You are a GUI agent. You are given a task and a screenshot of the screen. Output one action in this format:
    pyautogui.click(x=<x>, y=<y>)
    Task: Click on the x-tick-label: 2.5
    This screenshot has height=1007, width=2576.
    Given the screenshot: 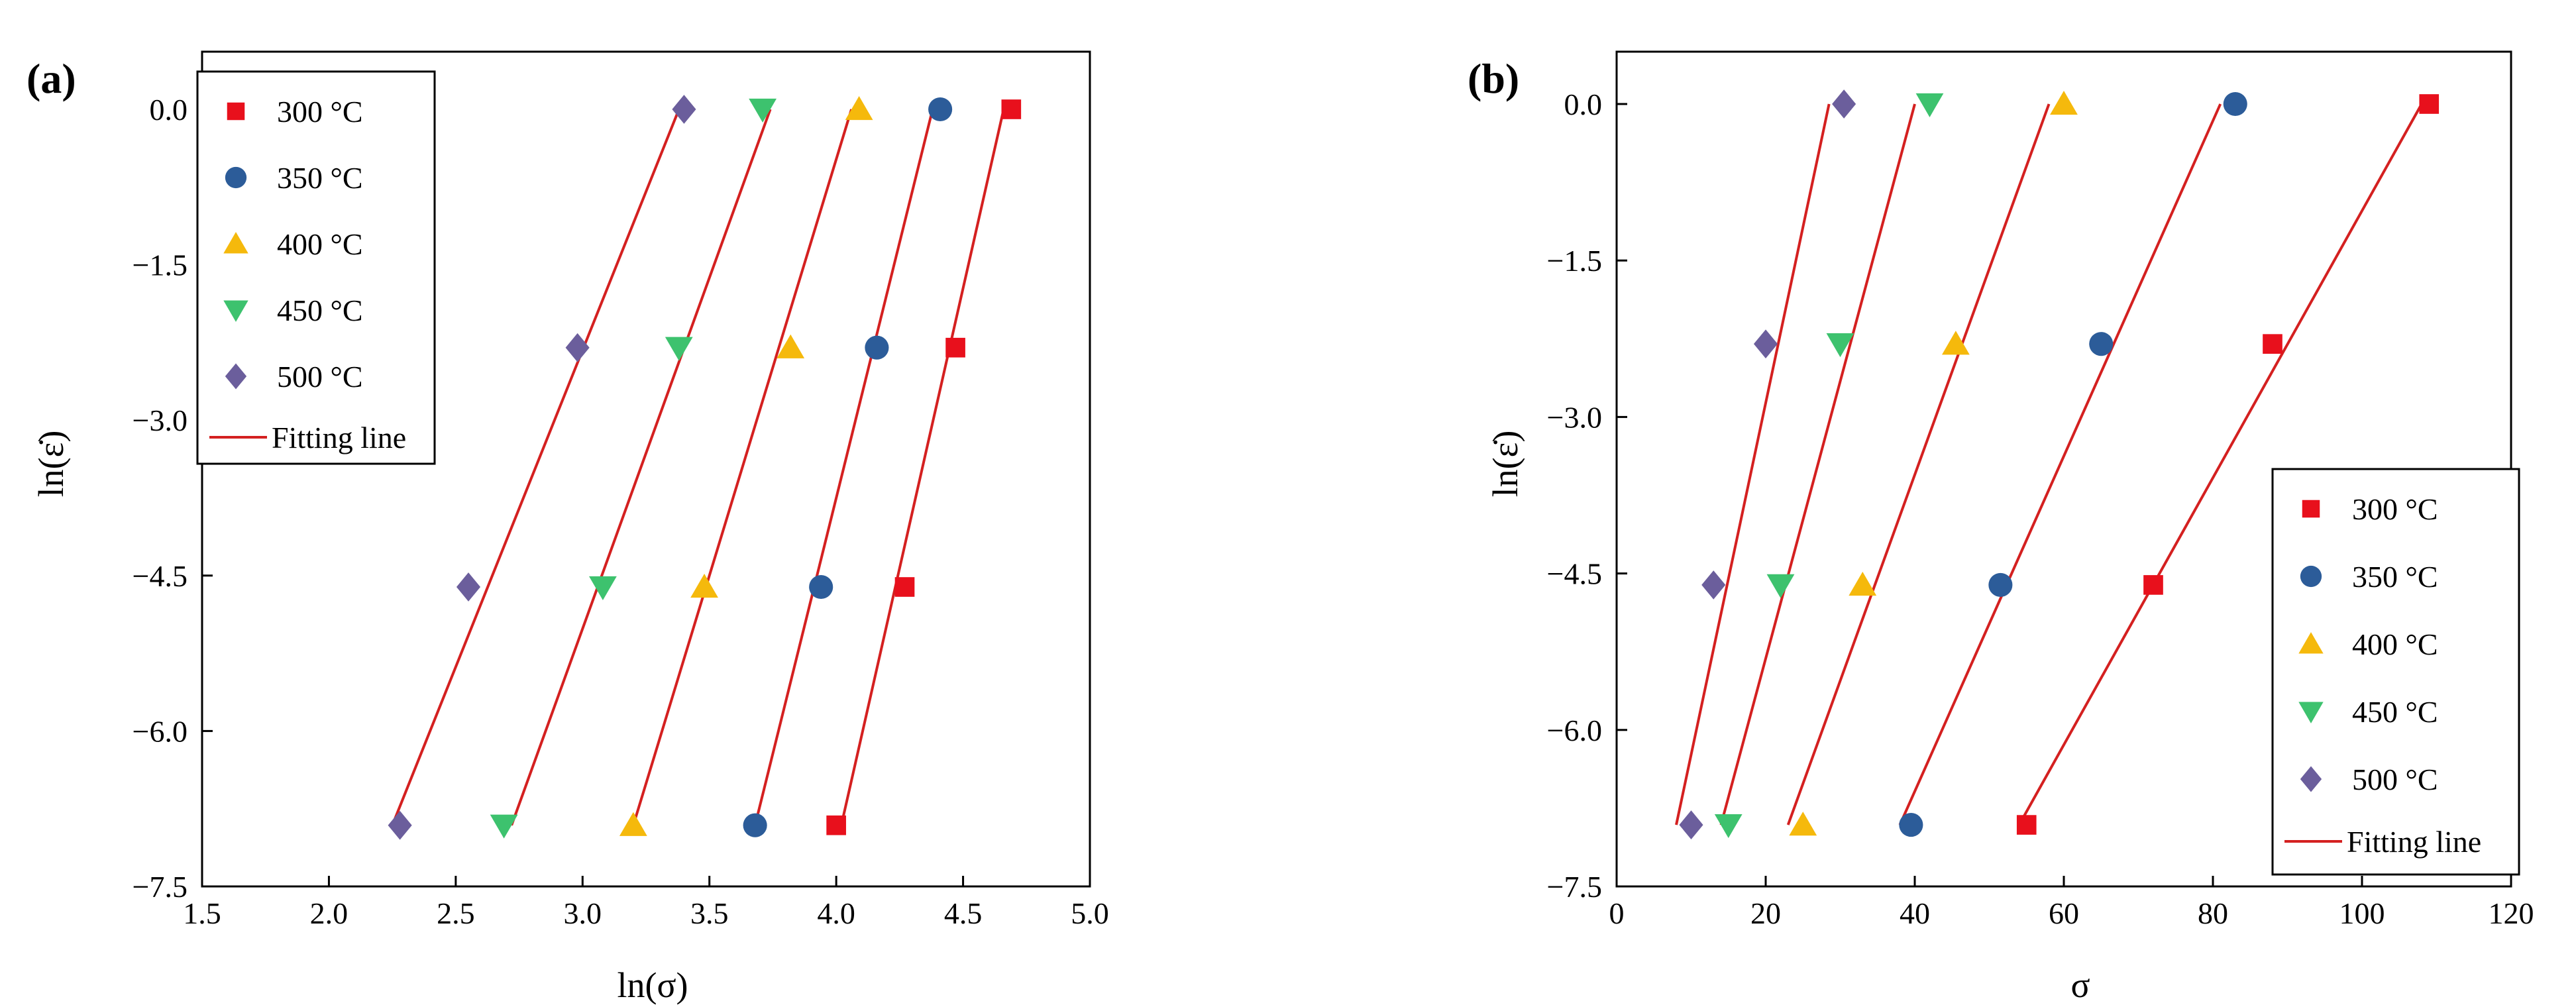 What is the action you would take?
    pyautogui.click(x=456, y=913)
    